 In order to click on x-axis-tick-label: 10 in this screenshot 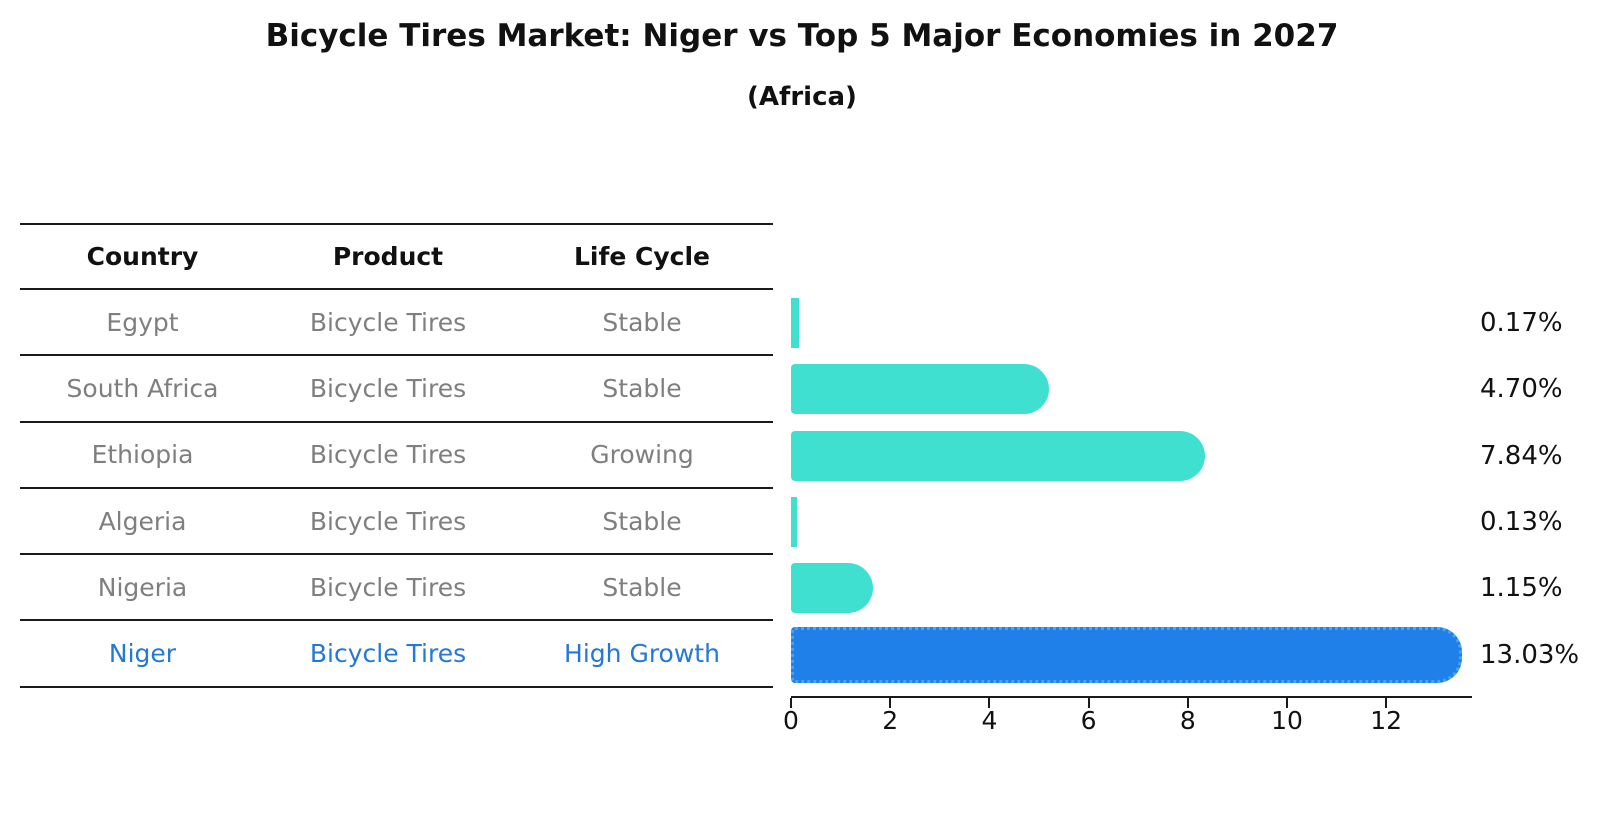, I will do `click(1287, 720)`.